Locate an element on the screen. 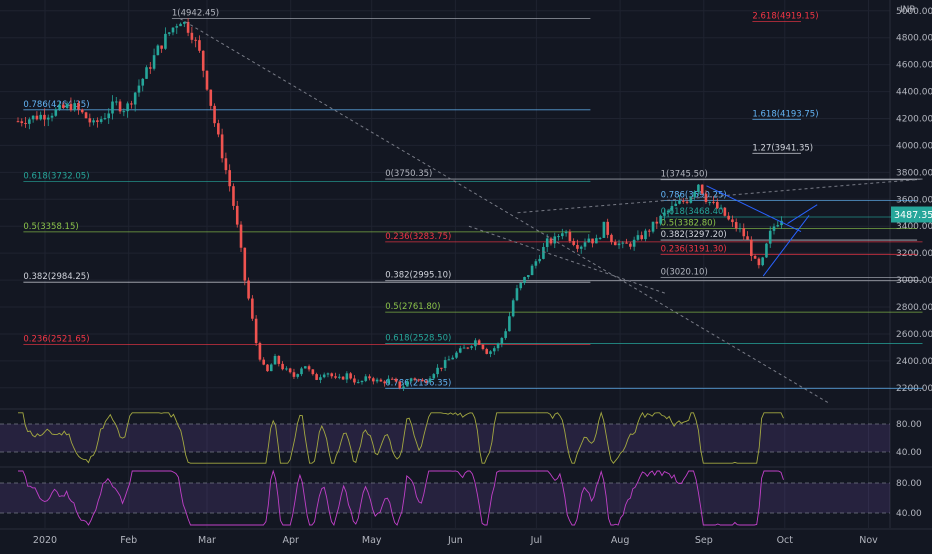 Image resolution: width=932 pixels, height=554 pixels. rsi-line is located at coordinates (401, 437).